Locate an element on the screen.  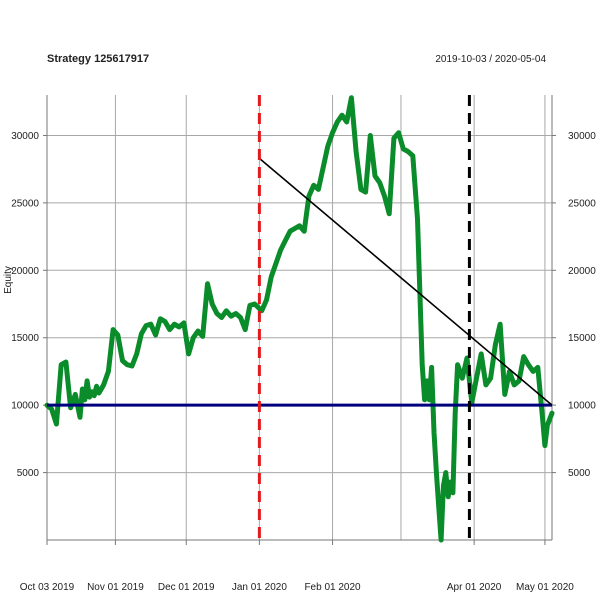
x-tick-label: Dec 01 2019 is located at coordinates (186, 587).